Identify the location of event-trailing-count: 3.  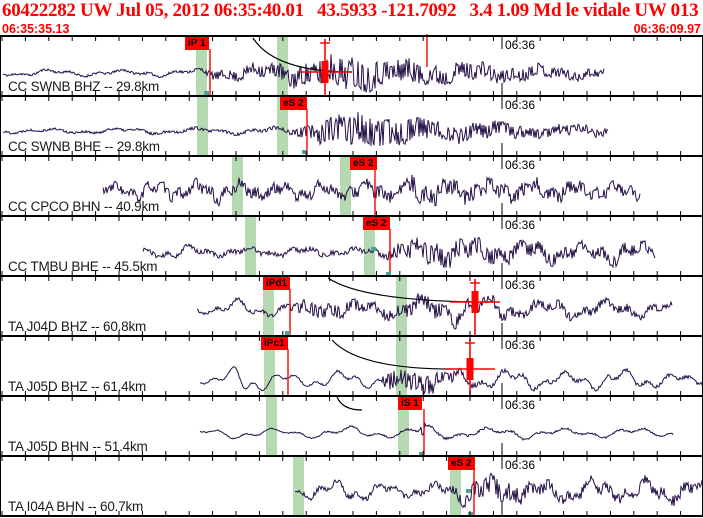
(694, 10).